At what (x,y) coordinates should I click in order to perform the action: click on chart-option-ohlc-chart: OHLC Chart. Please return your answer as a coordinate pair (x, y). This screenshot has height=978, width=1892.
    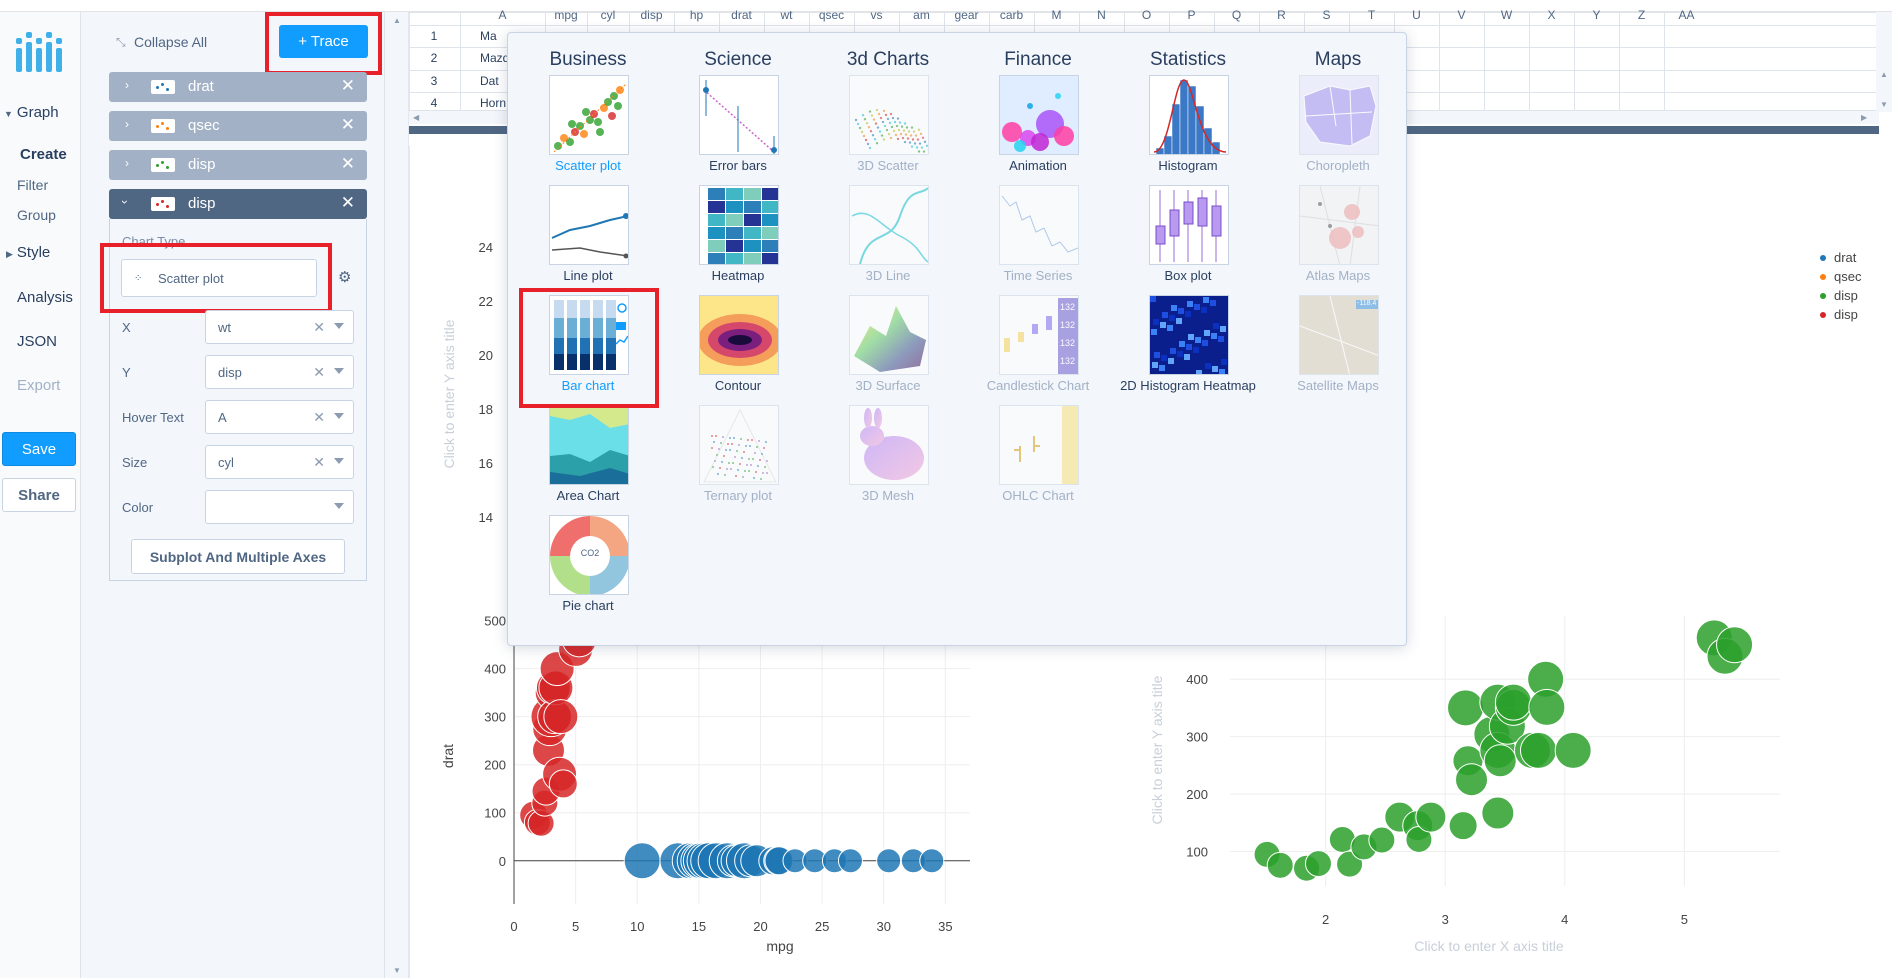
    Looking at the image, I should click on (1038, 458).